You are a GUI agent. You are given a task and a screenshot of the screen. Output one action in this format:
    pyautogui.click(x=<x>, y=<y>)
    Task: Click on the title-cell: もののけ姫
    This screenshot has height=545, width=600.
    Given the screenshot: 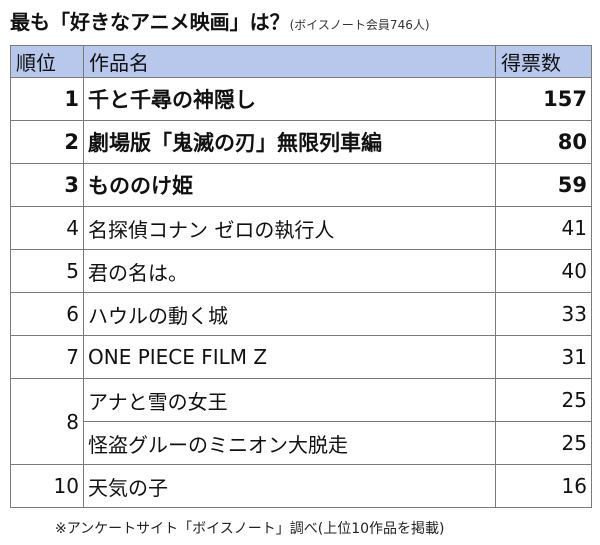 What is the action you would take?
    pyautogui.click(x=289, y=185)
    